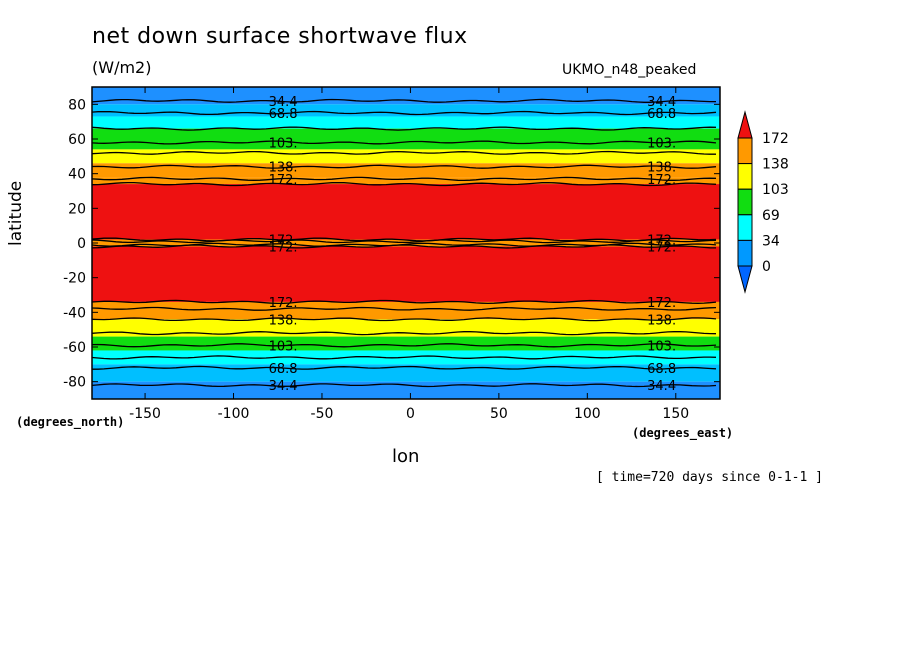 The image size is (904, 654). Describe the element at coordinates (74, 383) in the screenshot. I see `y-tick-label: -80` at that location.